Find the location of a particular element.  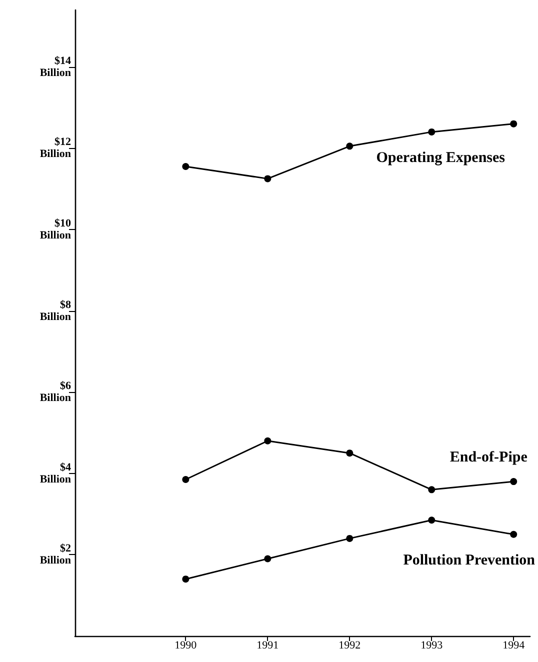

x-tick-label: 1991 is located at coordinates (267, 646).